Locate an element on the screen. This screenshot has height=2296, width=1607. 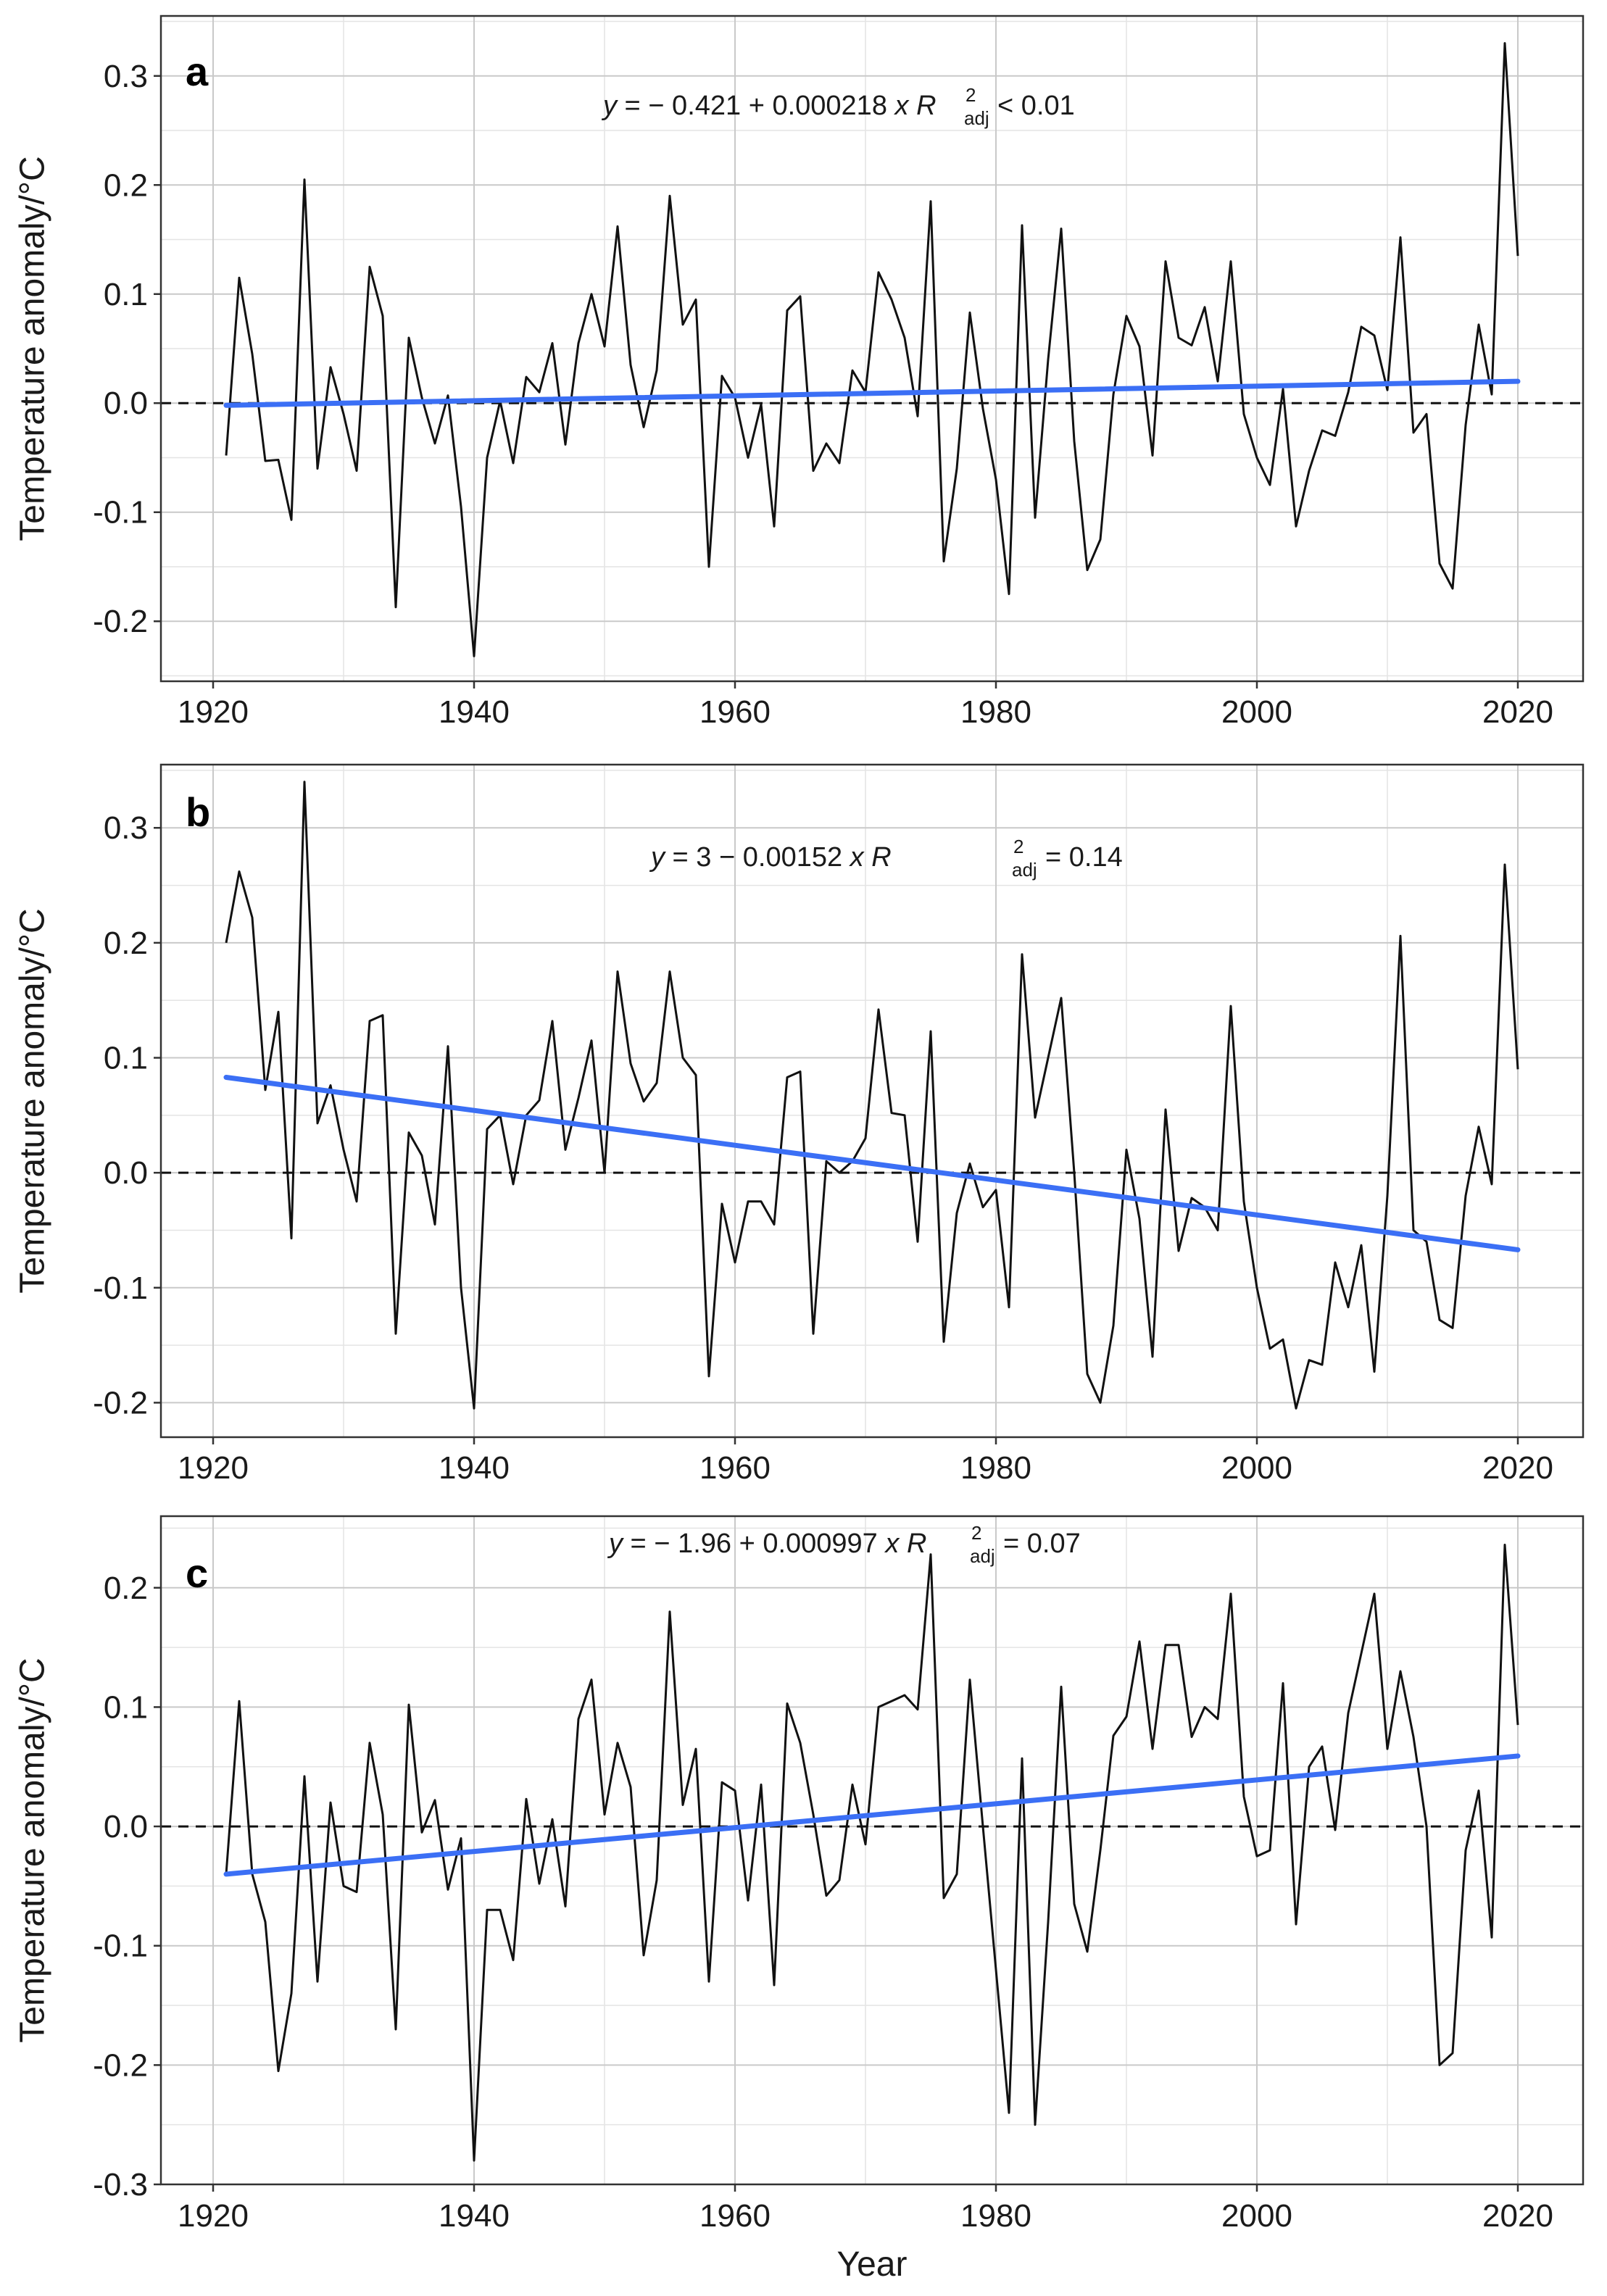
panel-letter: c is located at coordinates (197, 1573).